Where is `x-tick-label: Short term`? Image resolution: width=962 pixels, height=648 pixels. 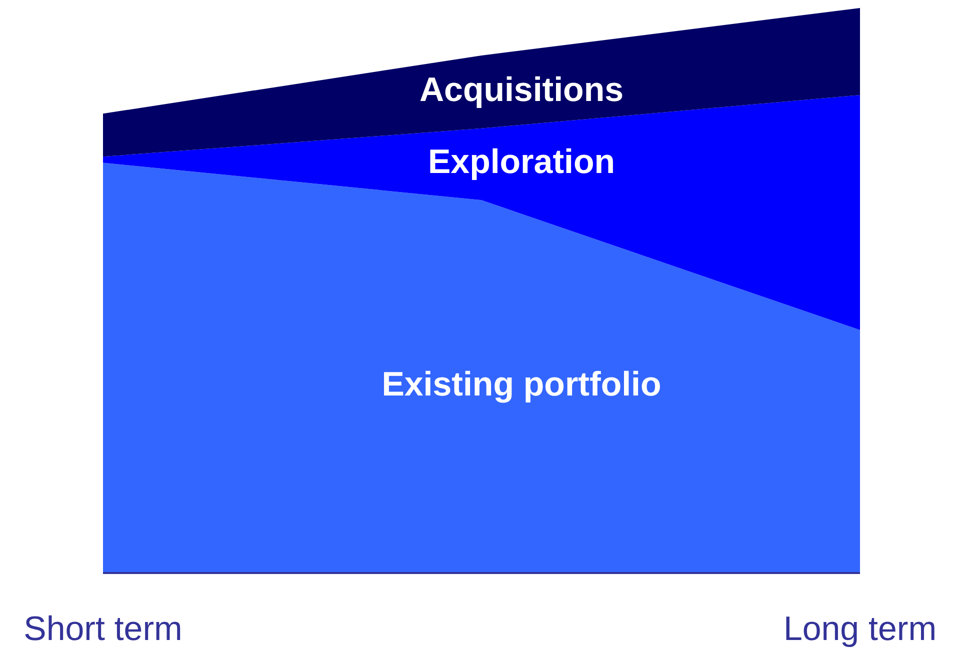 x-tick-label: Short term is located at coordinates (103, 629).